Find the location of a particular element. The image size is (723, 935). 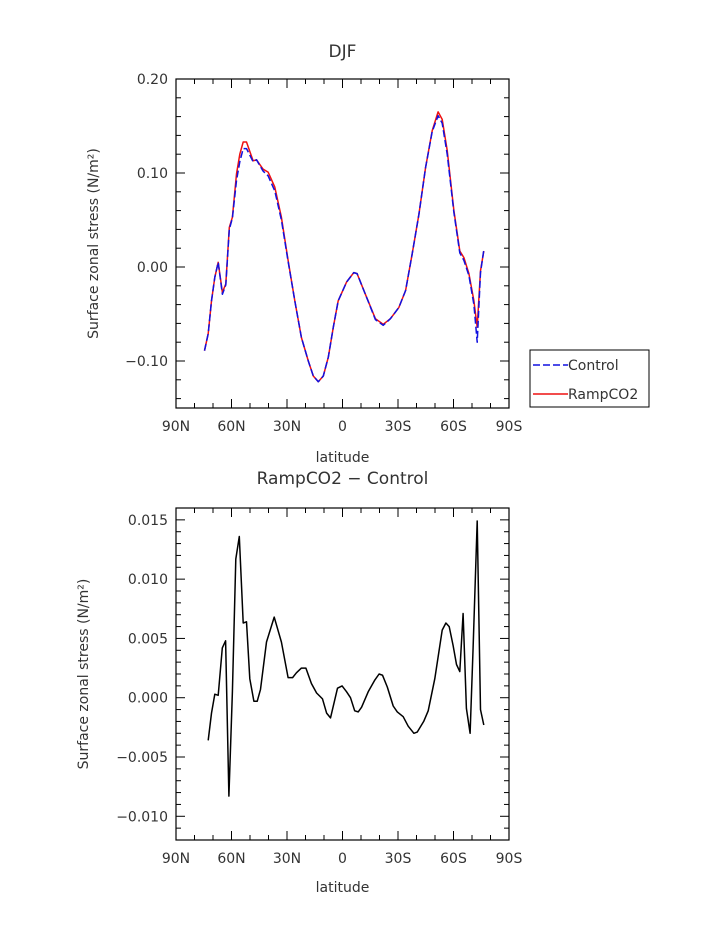

legend is located at coordinates (589, 378).